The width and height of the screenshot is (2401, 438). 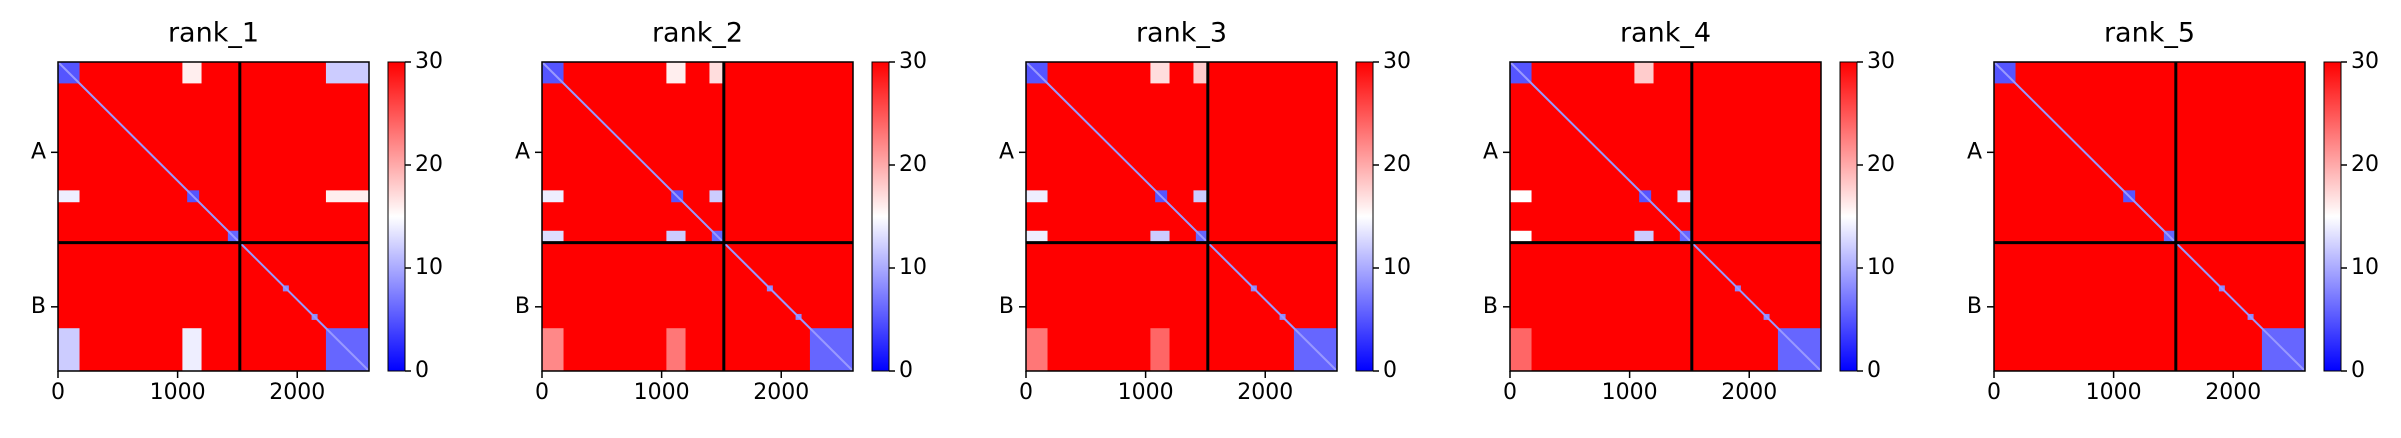 I want to click on panel-title: rank_3, so click(x=1181, y=33).